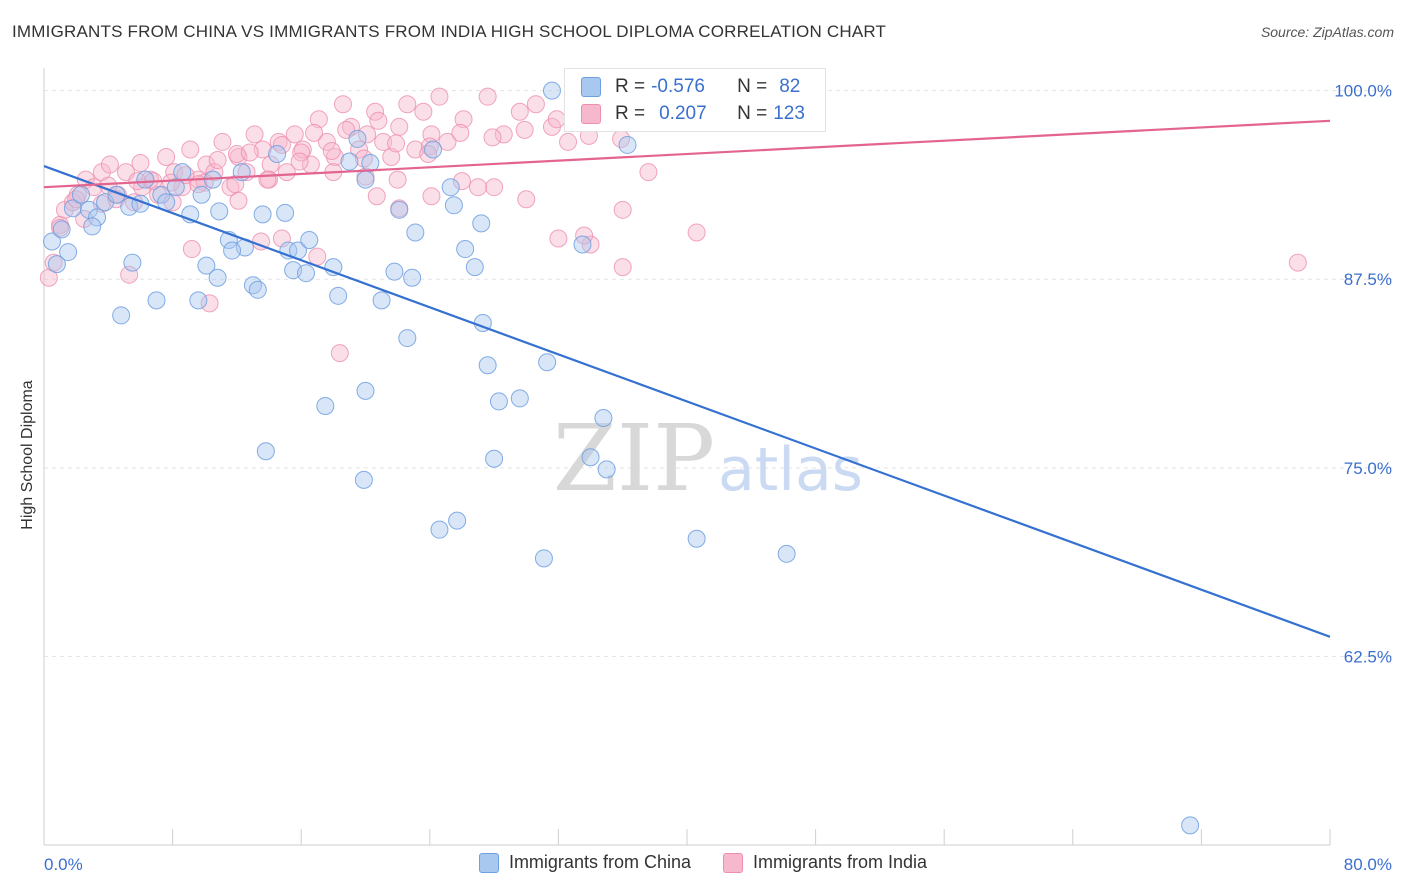 This screenshot has width=1406, height=892. Describe the element at coordinates (634, 458) in the screenshot. I see `watermark-zip: ZIP` at that location.